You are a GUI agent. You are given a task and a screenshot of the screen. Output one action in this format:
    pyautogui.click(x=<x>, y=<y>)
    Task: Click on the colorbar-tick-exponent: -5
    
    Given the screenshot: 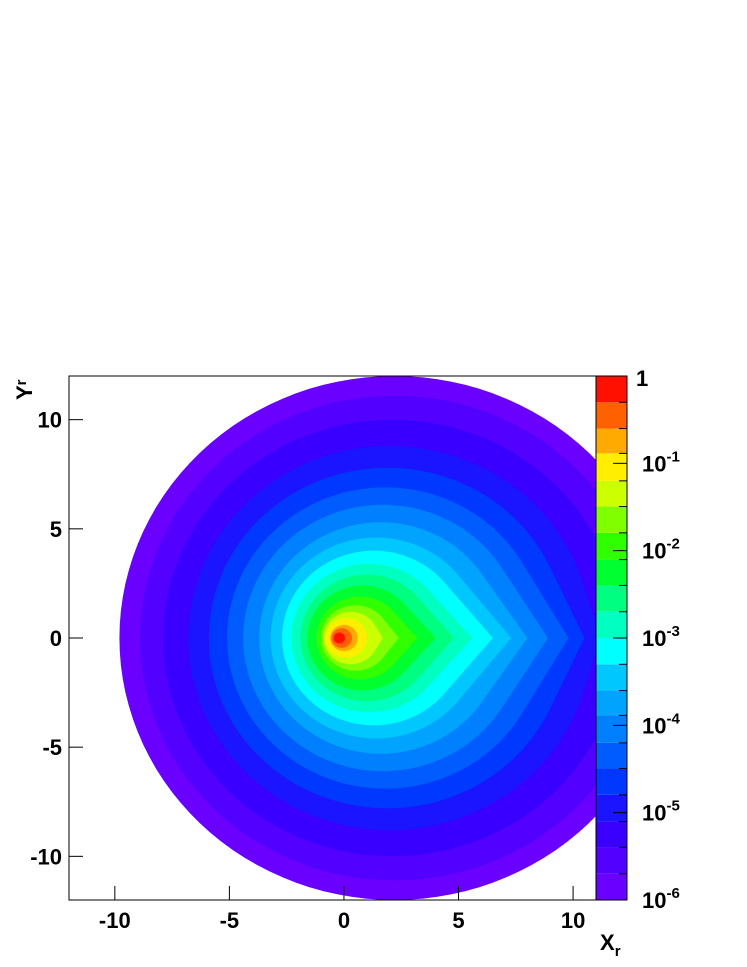 What is the action you would take?
    pyautogui.click(x=672, y=806)
    